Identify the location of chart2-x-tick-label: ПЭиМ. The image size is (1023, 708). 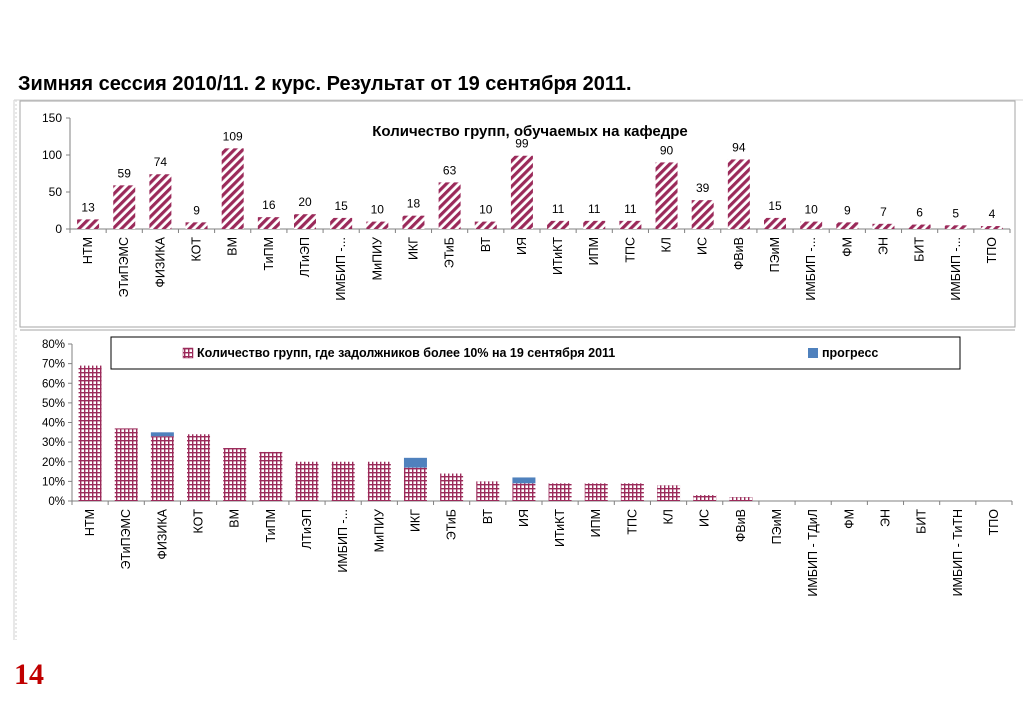
(777, 526).